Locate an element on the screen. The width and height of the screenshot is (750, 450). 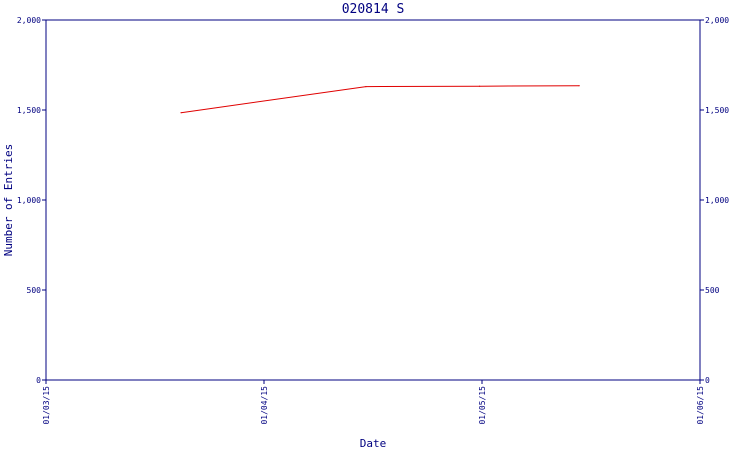
series-group is located at coordinates (380, 99).